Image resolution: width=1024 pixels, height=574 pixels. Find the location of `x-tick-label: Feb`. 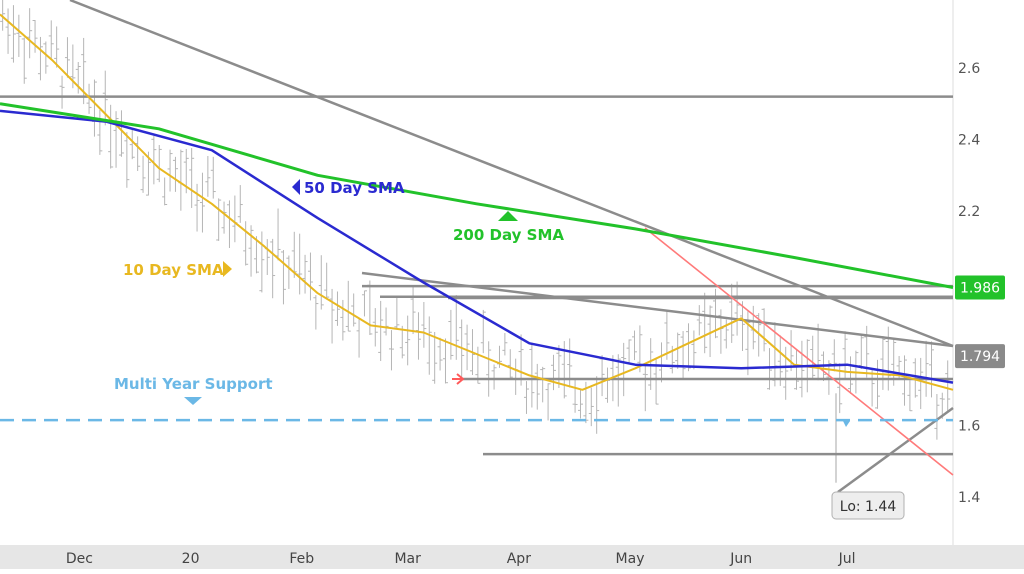

x-tick-label: Feb is located at coordinates (301, 559).